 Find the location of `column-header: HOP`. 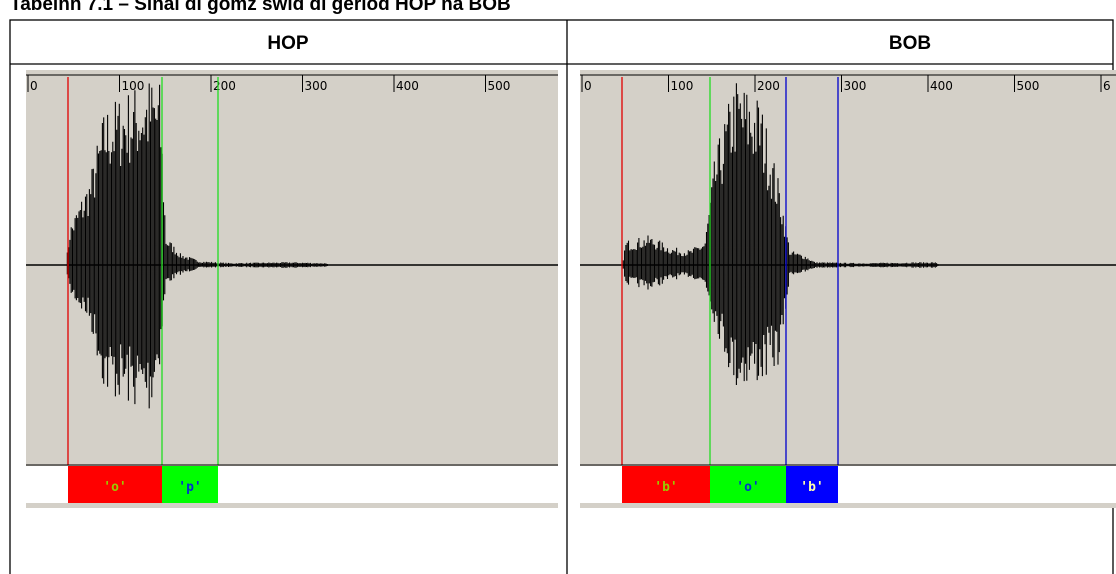

column-header: HOP is located at coordinates (288, 43).